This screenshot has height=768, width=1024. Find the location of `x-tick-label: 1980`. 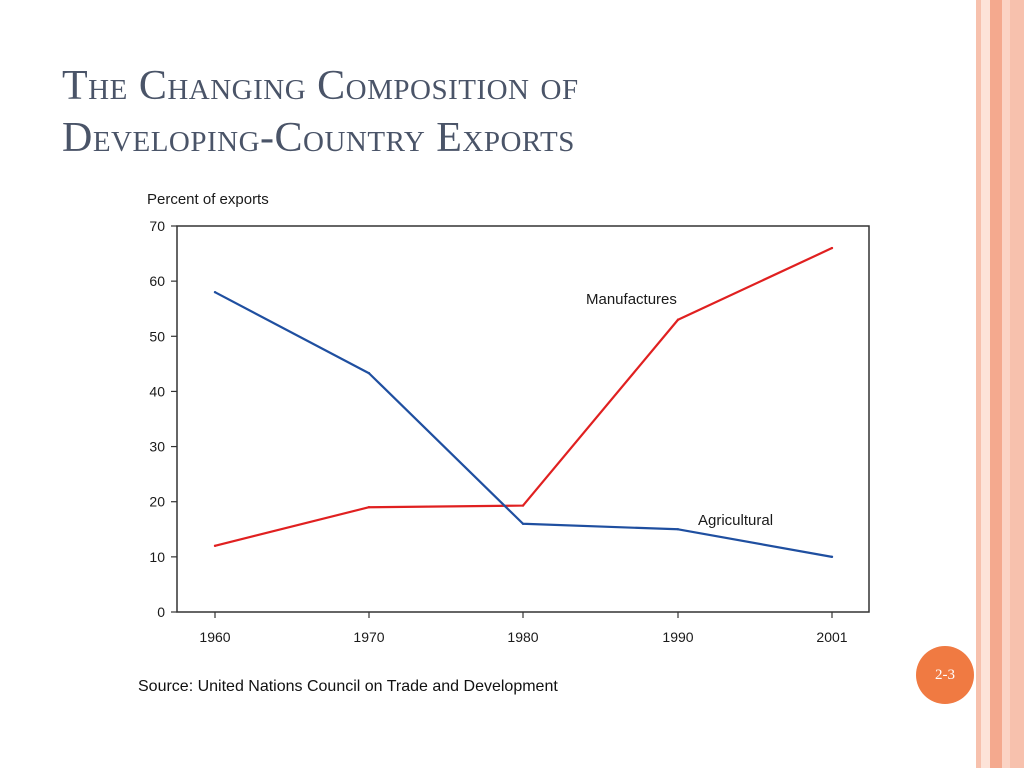

x-tick-label: 1980 is located at coordinates (522, 637).